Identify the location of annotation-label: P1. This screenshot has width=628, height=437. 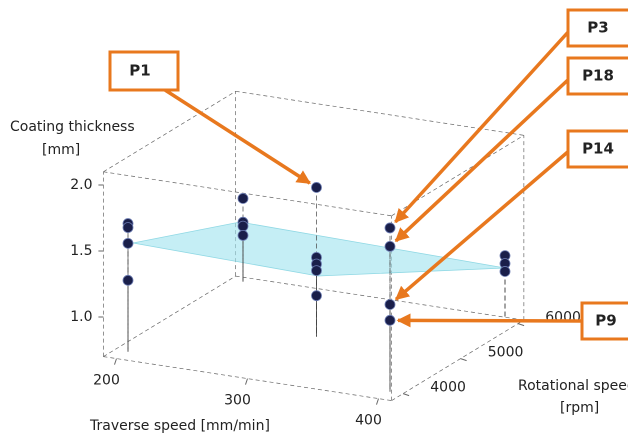
(139, 71).